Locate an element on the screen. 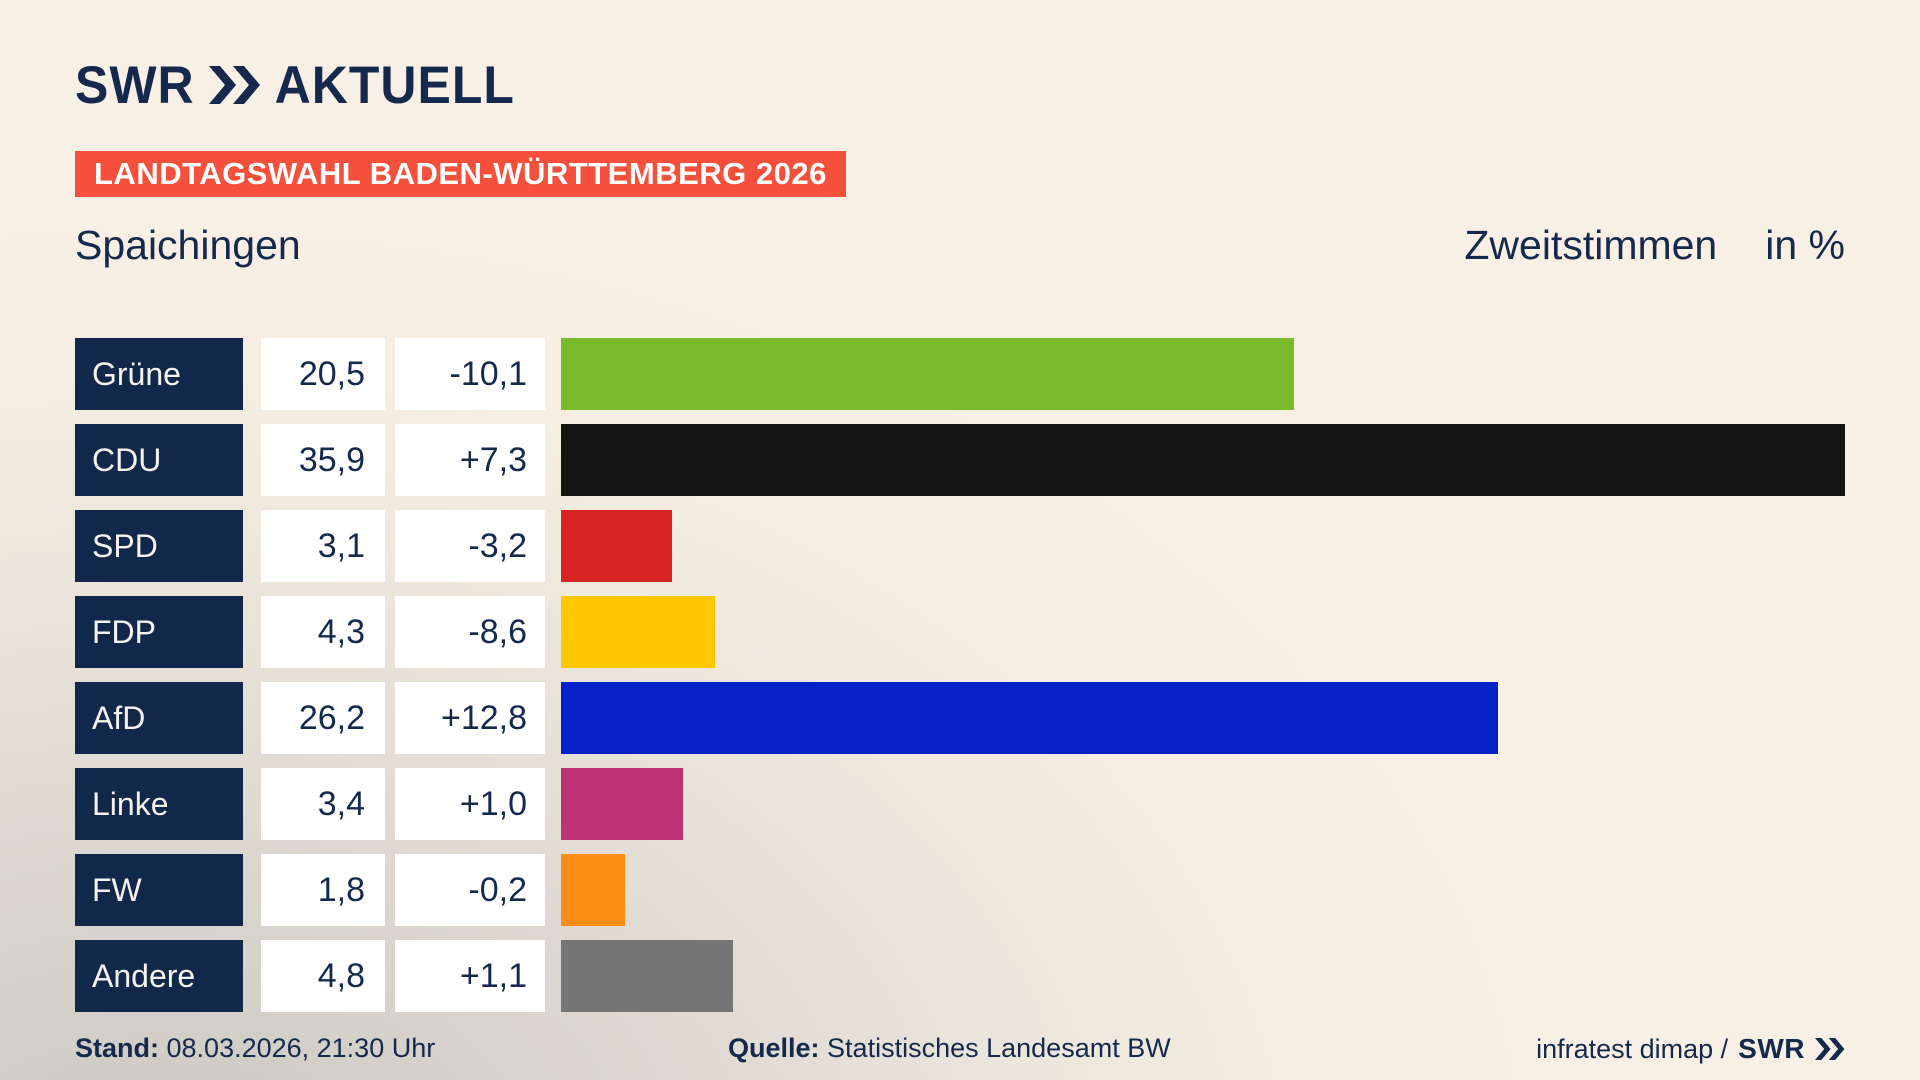 This screenshot has height=1080, width=1920. value-cell: 4,8 is located at coordinates (323, 976).